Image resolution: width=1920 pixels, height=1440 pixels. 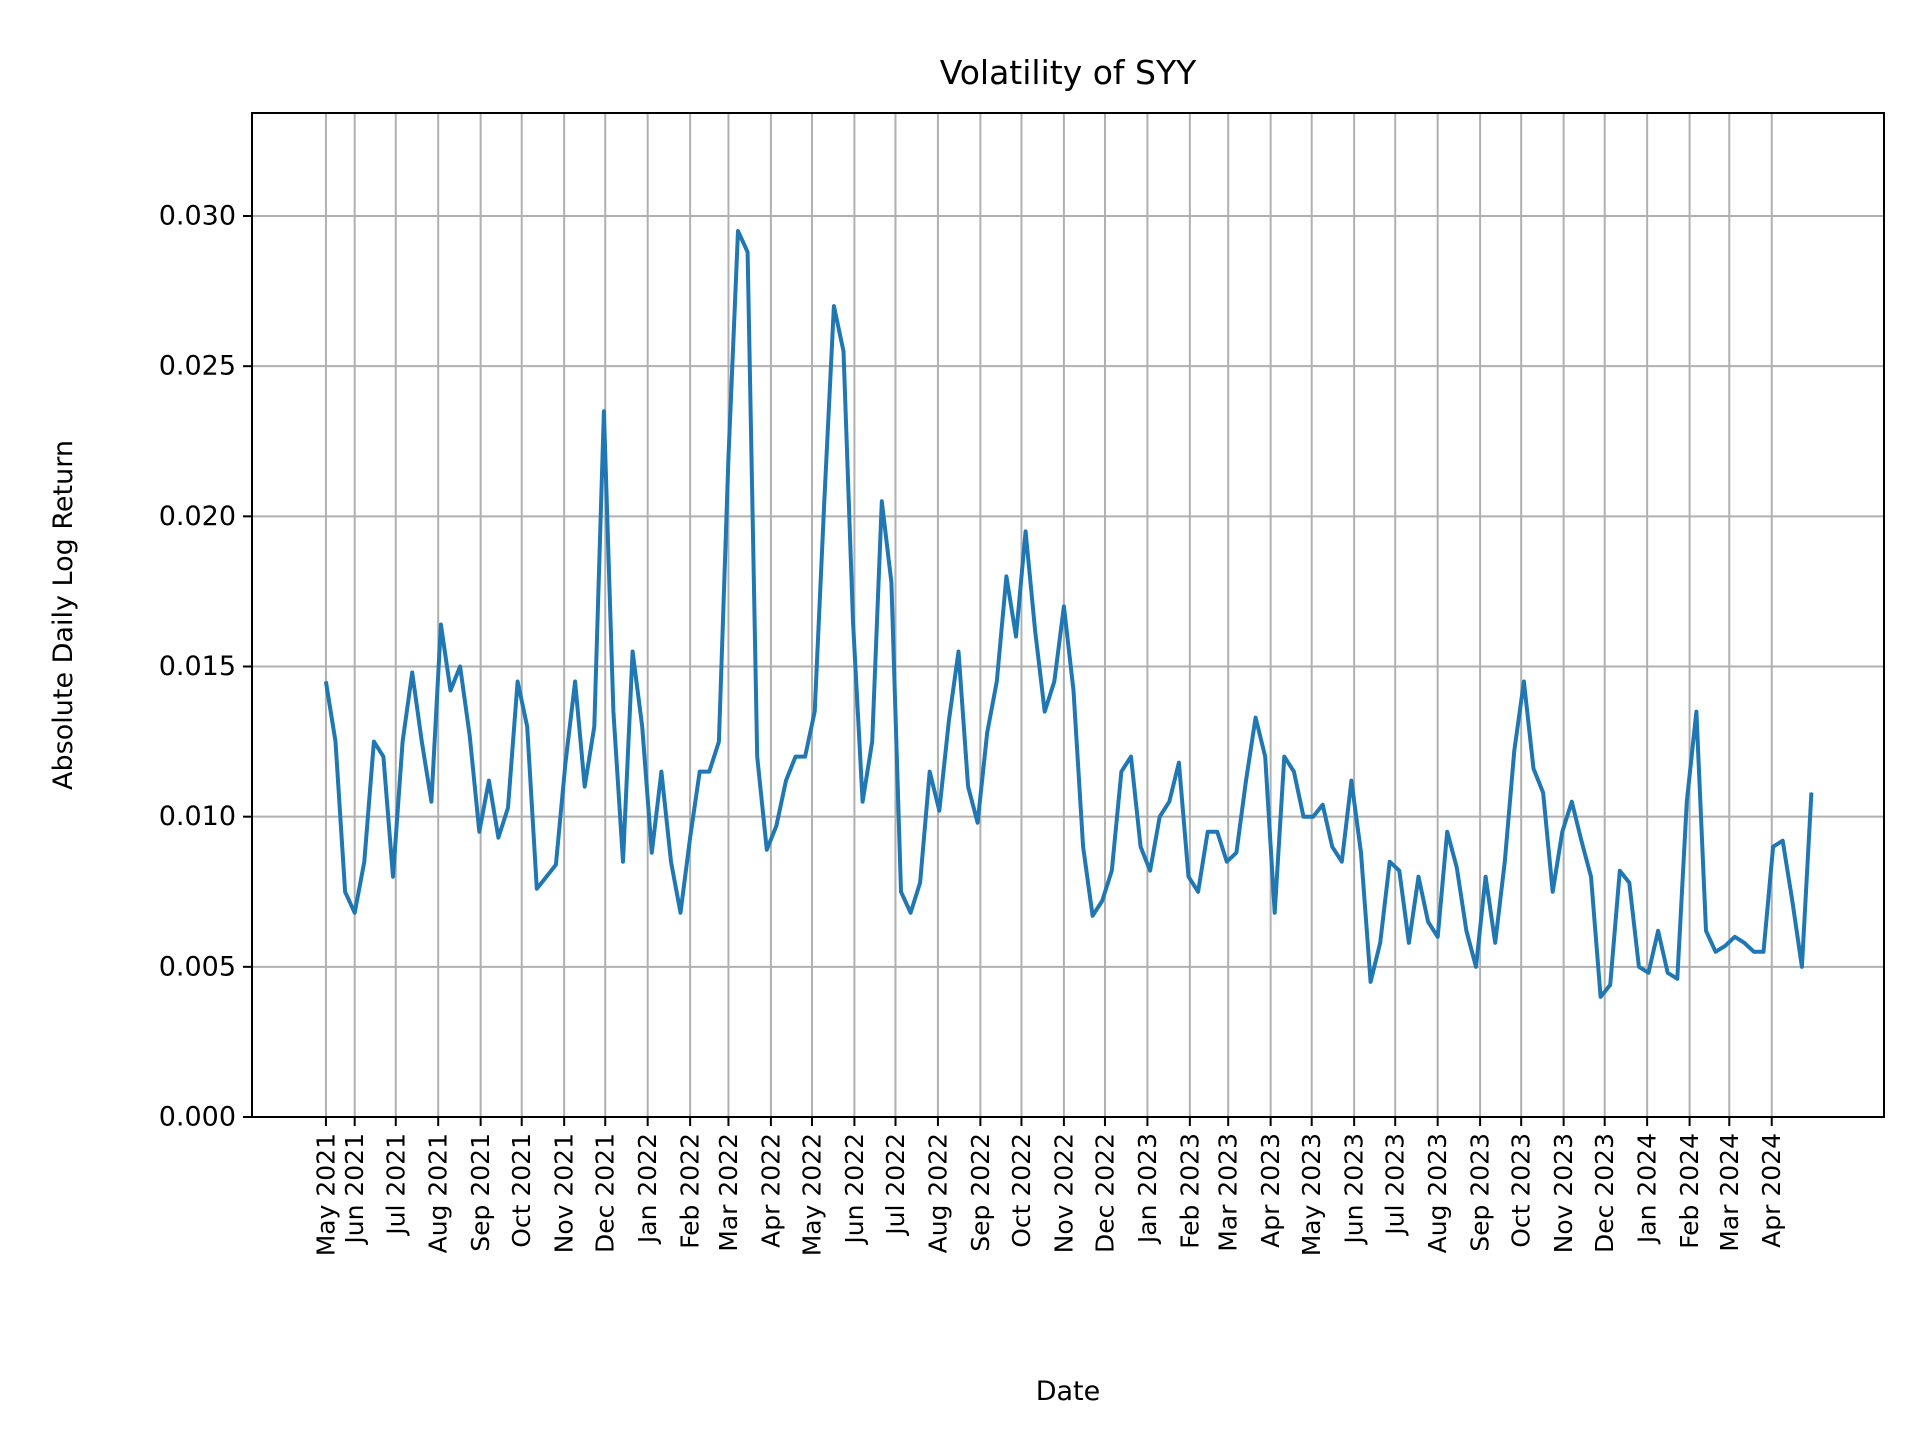 What do you see at coordinates (1068, 1391) in the screenshot?
I see `x-axis-label: Date` at bounding box center [1068, 1391].